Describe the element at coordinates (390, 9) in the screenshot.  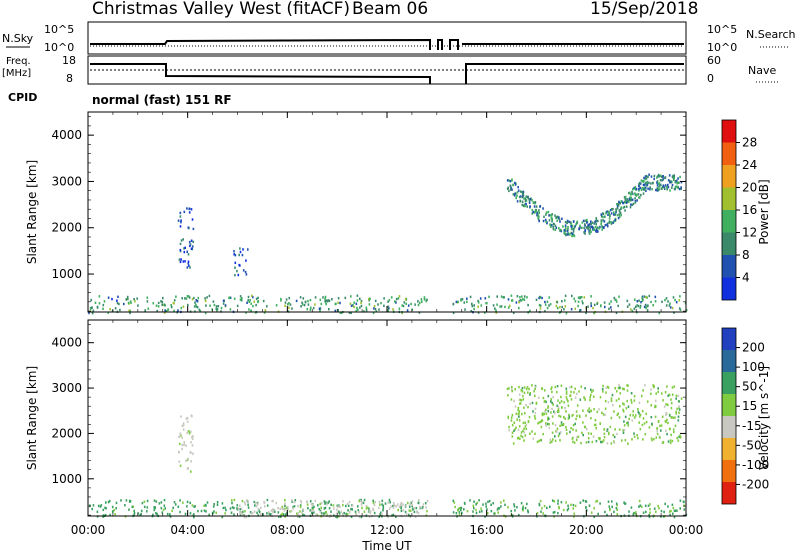
I see `beam-label: Beam 06` at that location.